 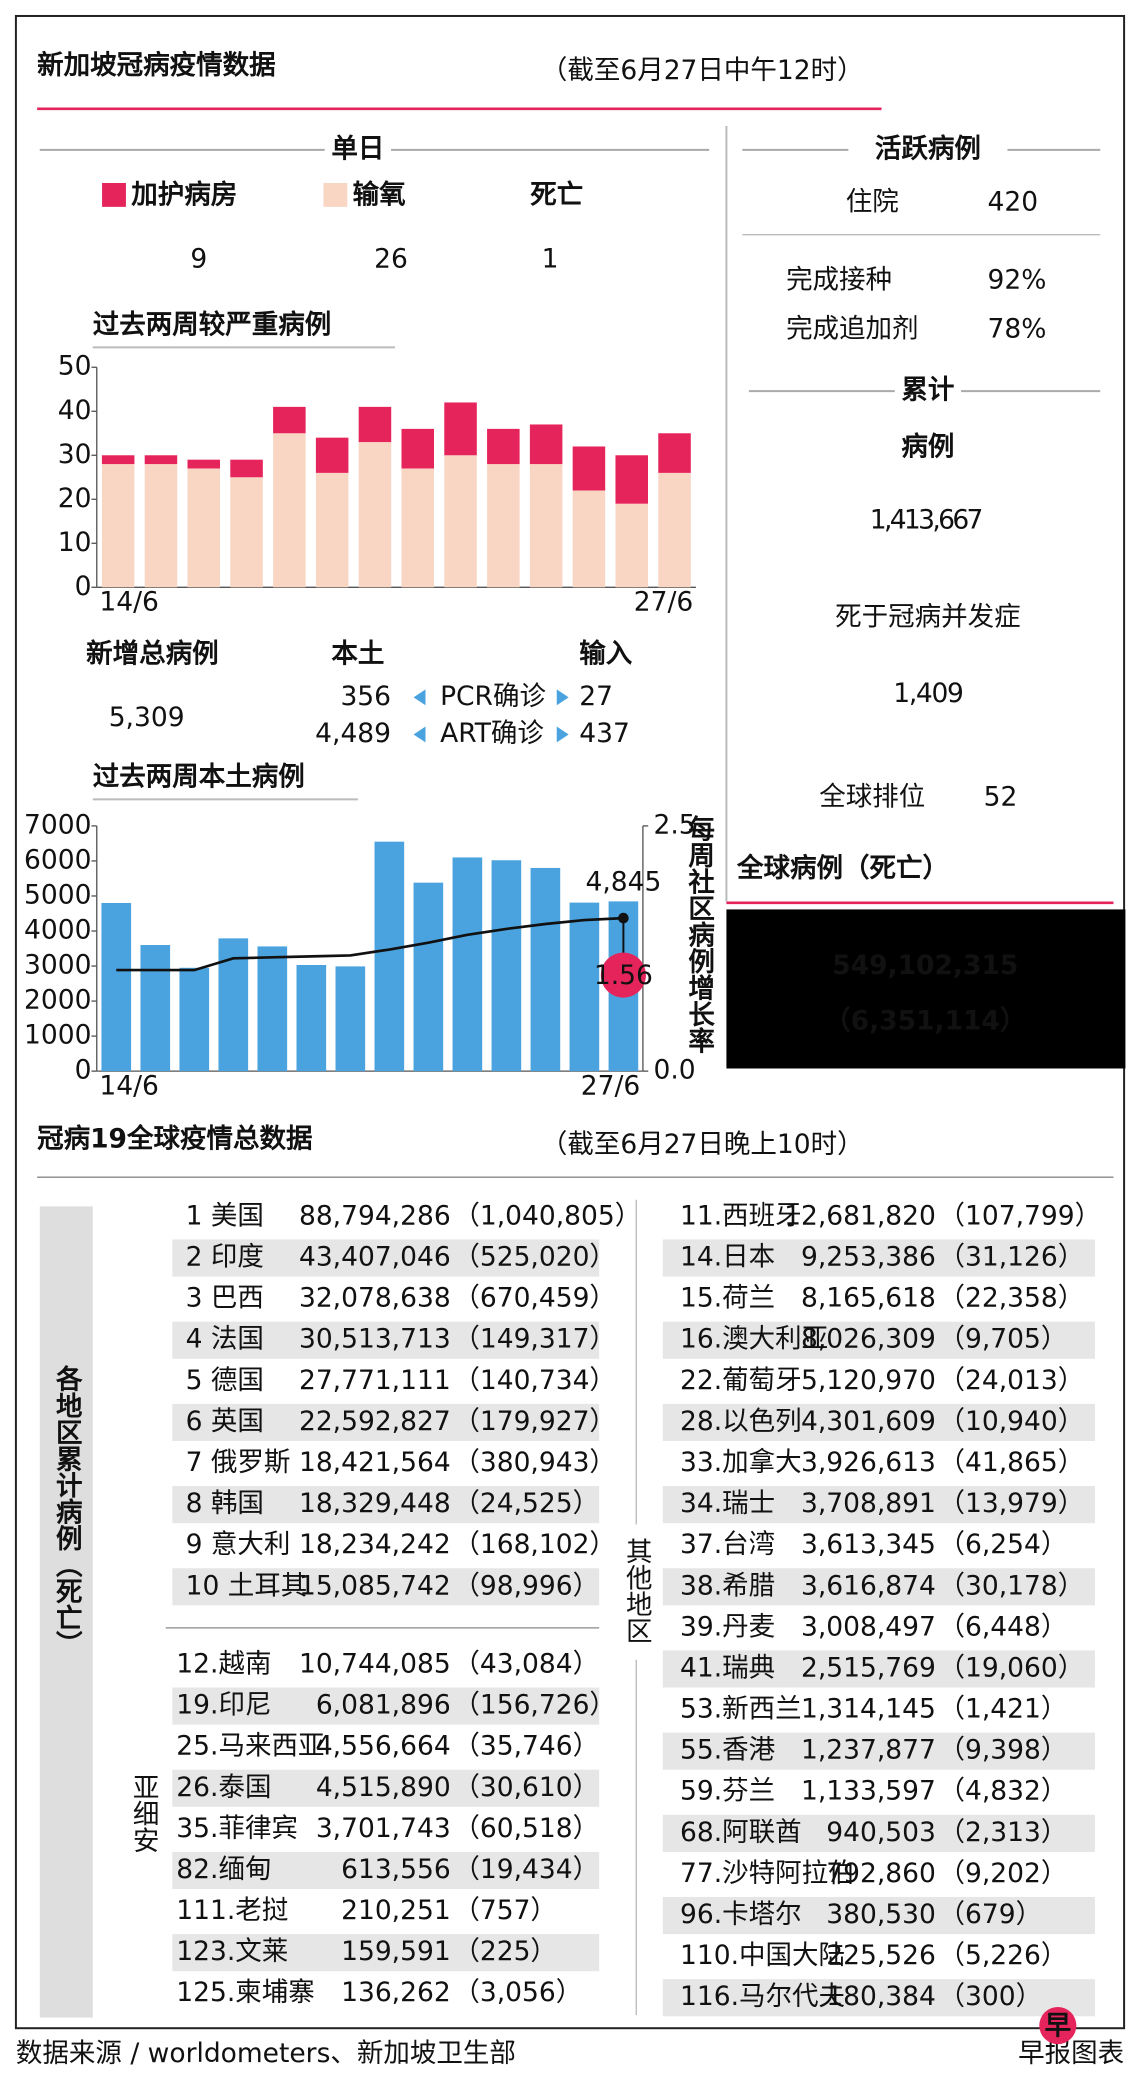 What do you see at coordinates (991, 1914) in the screenshot?
I see `country-deaths: （679）` at bounding box center [991, 1914].